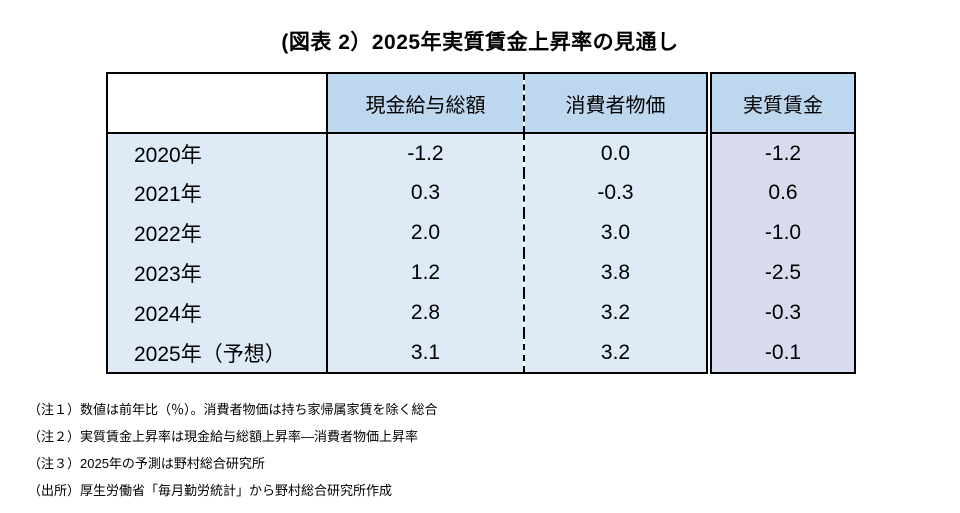  Describe the element at coordinates (780, 103) in the screenshot. I see `column-header-real-wages: 実質賃金` at that location.